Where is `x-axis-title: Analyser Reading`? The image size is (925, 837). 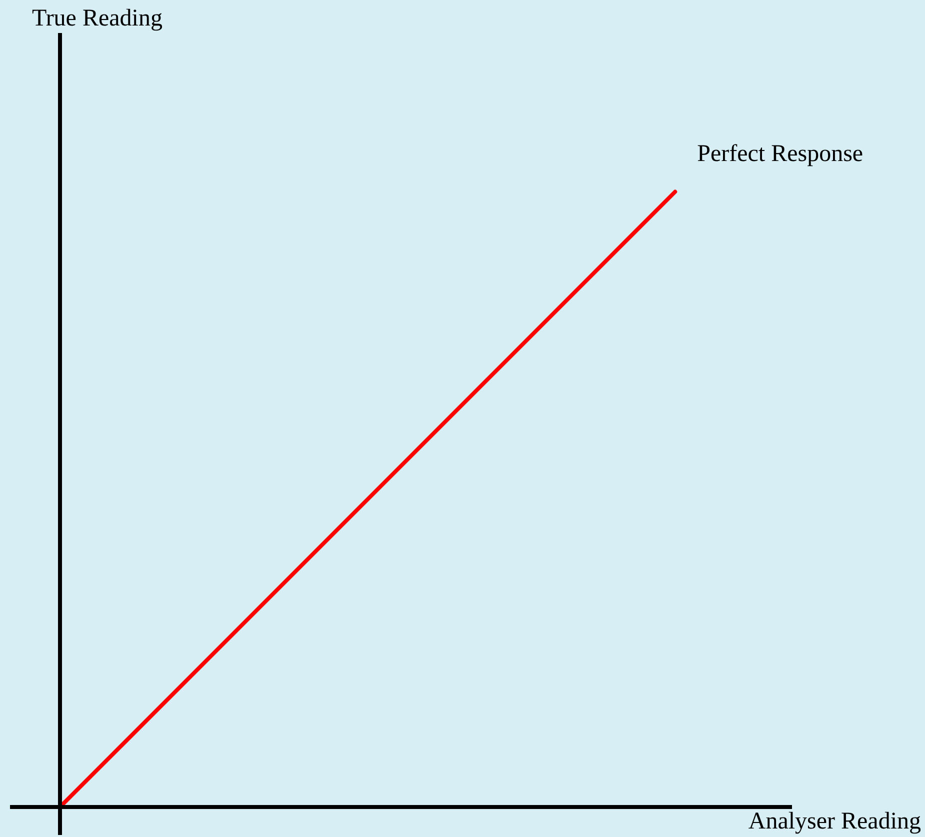
x-axis-title: Analyser Reading is located at coordinates (834, 821).